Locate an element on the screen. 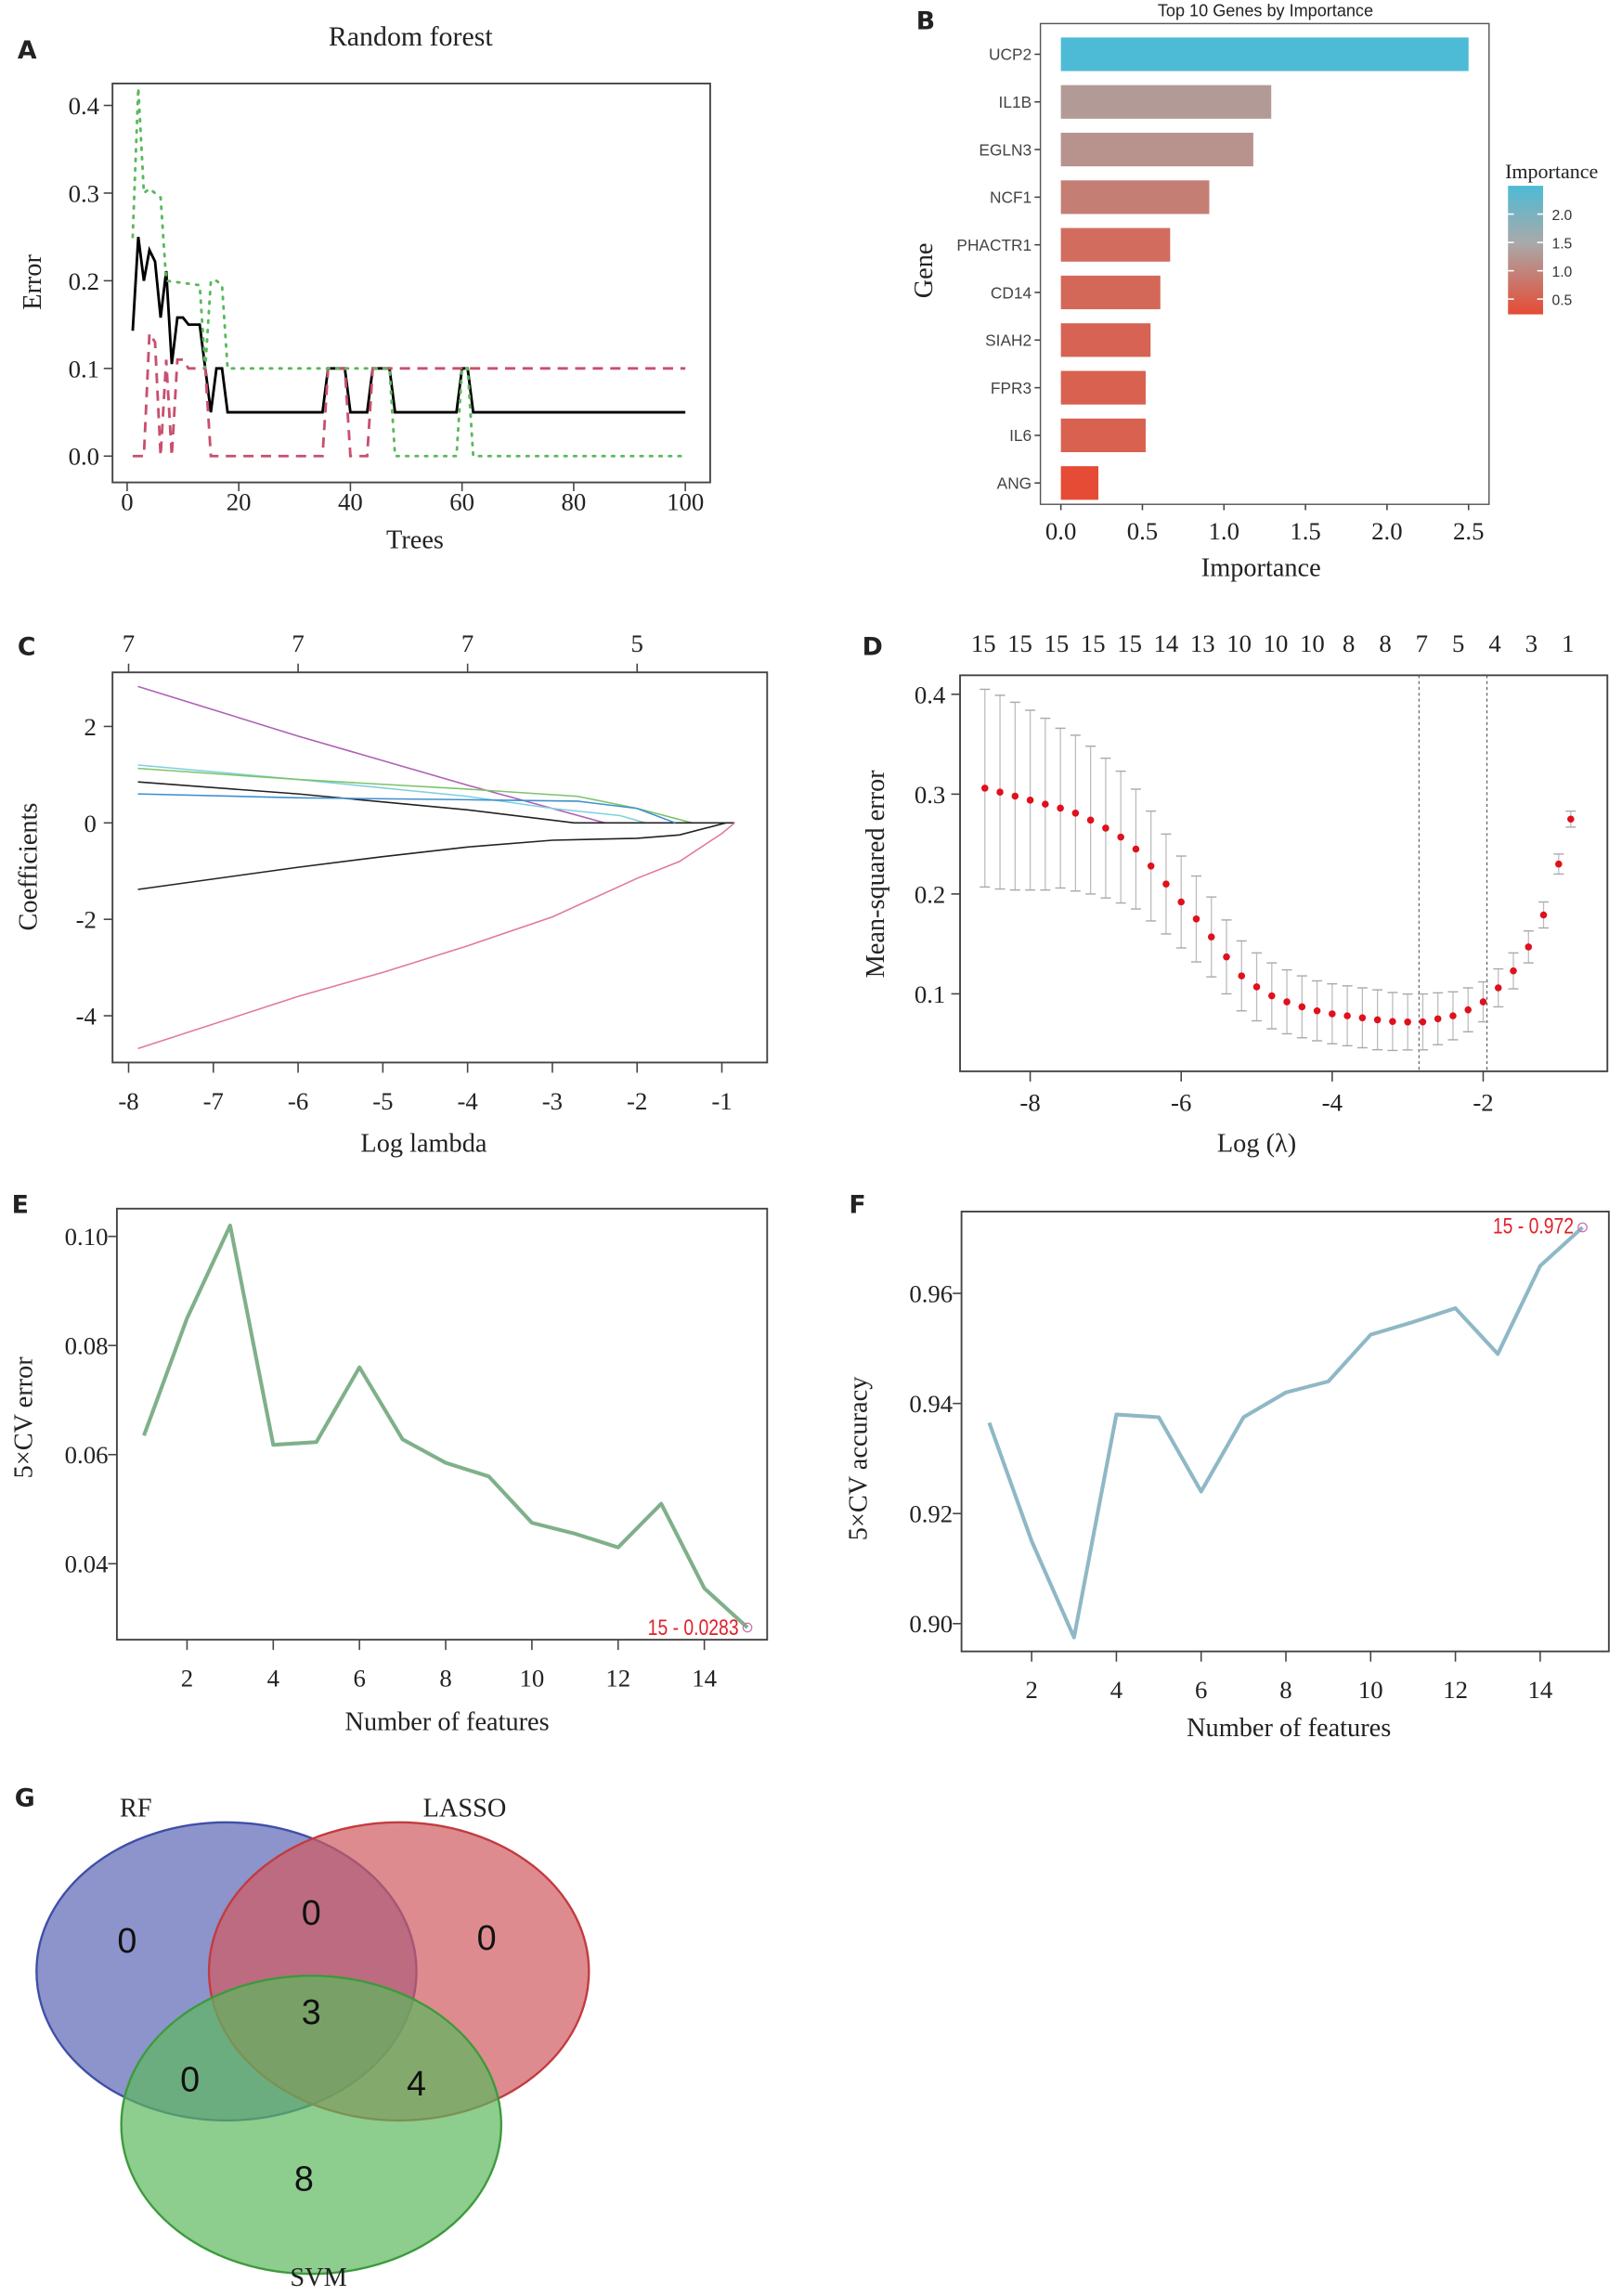 The width and height of the screenshot is (1622, 2296). y-tick-label: NCF1 is located at coordinates (1011, 197).